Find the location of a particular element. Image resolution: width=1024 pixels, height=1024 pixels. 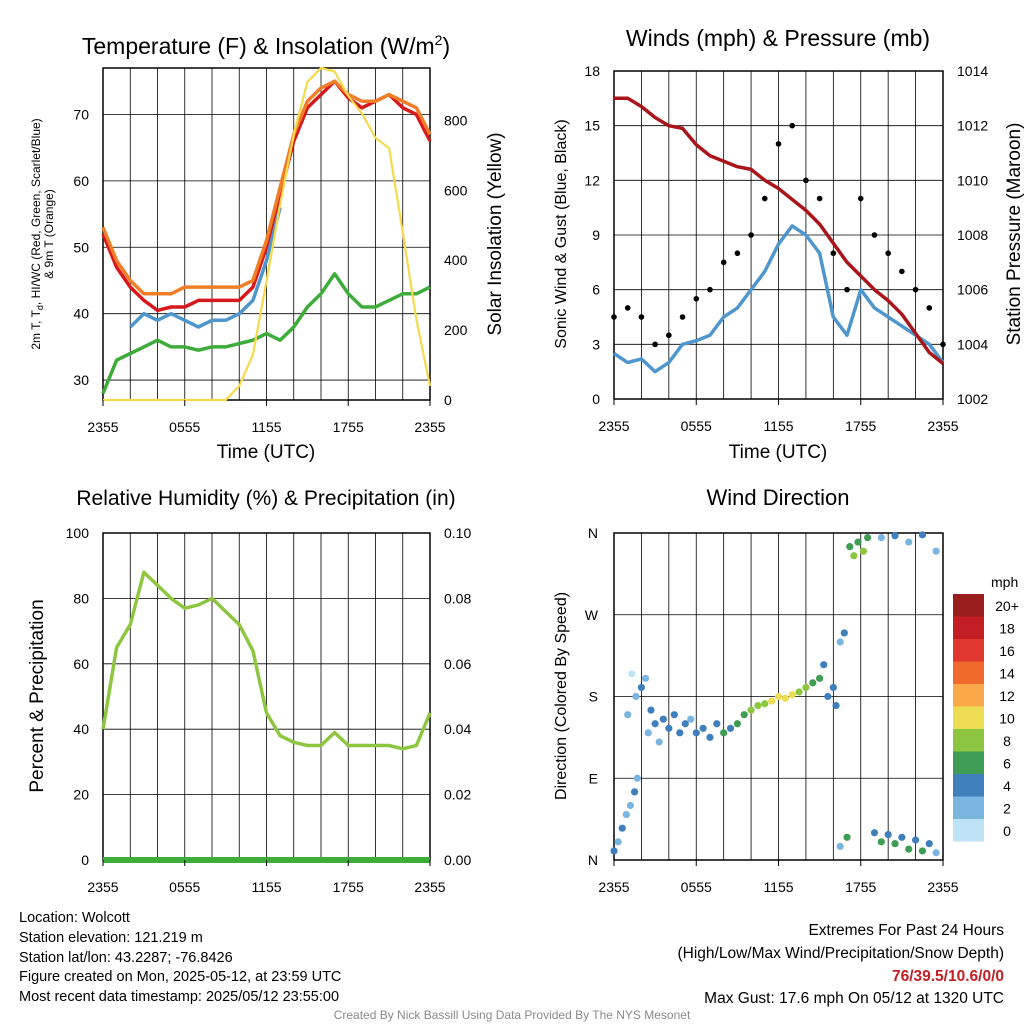

y-right-tick-label: 0.10 is located at coordinates (457, 533).